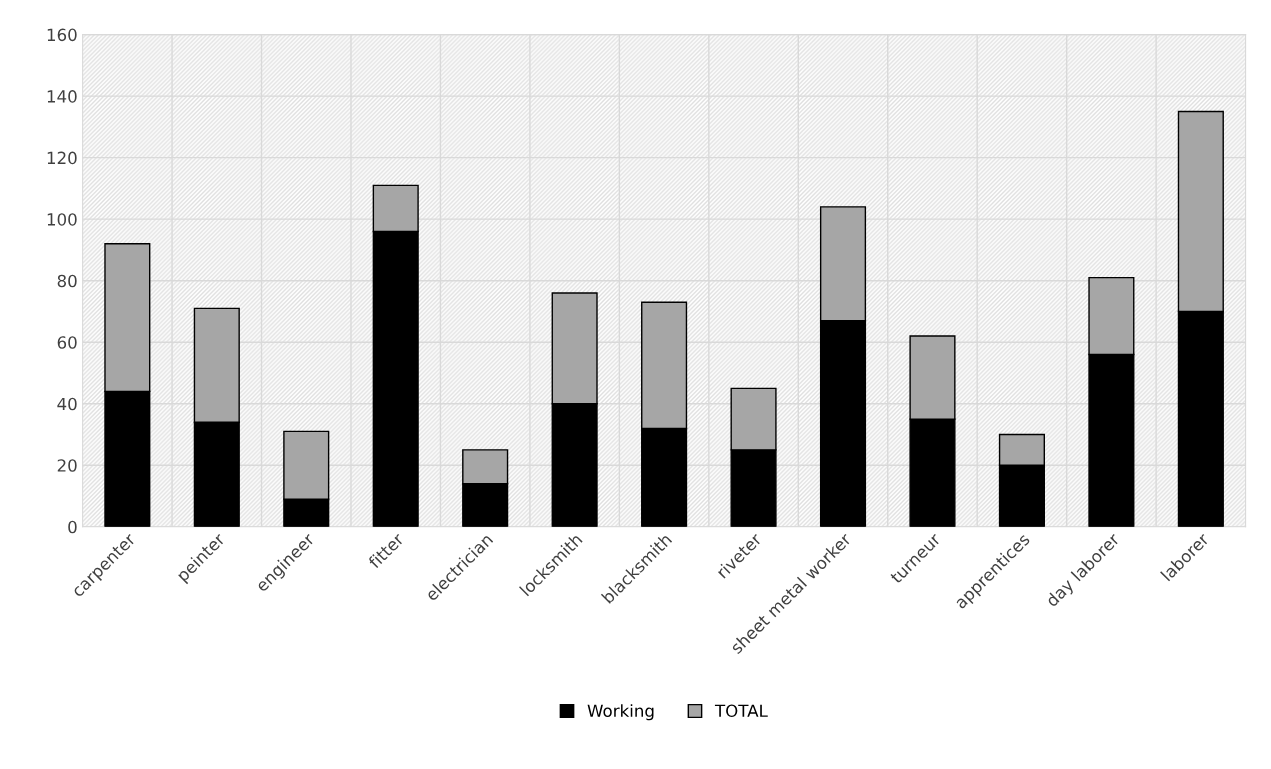 The image size is (1271, 769). Describe the element at coordinates (62, 158) in the screenshot. I see `y-tick-label: 120` at that location.